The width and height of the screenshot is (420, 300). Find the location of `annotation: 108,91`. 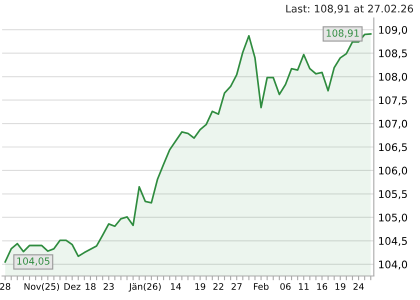

annotation: 108,91 is located at coordinates (342, 33).